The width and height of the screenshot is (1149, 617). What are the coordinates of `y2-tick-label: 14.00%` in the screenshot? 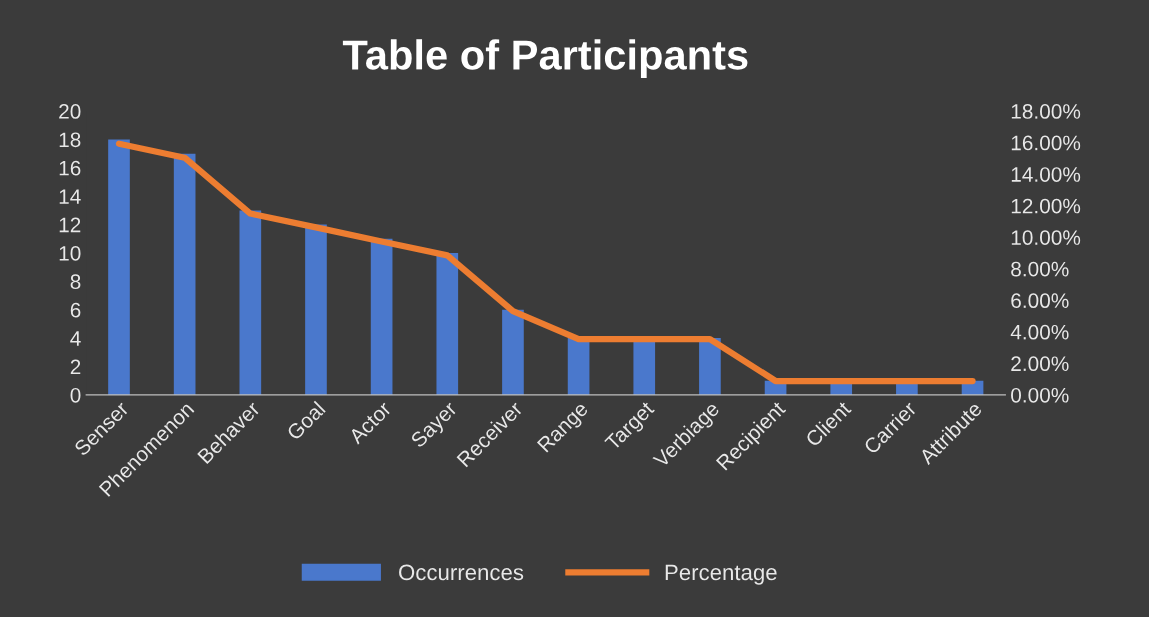 It's located at (1046, 174).